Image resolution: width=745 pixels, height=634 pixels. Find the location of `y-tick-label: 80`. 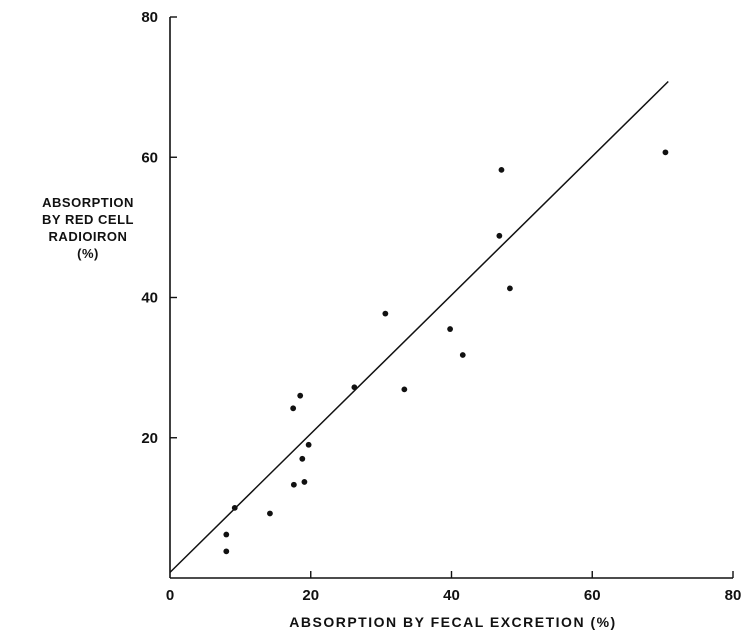

y-tick-label: 80 is located at coordinates (149, 17).